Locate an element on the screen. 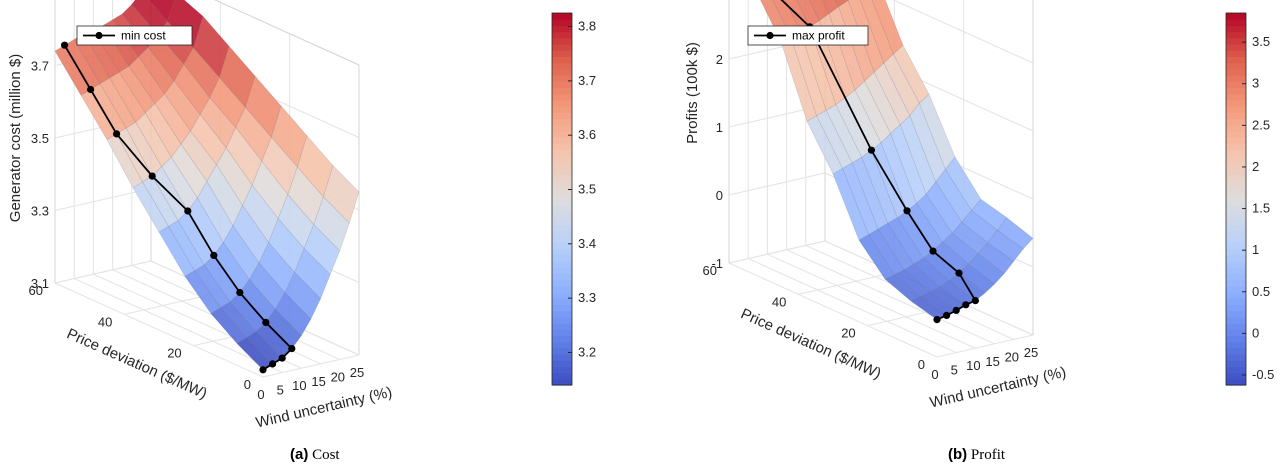  x-tick-label: 25 is located at coordinates (1031, 352).